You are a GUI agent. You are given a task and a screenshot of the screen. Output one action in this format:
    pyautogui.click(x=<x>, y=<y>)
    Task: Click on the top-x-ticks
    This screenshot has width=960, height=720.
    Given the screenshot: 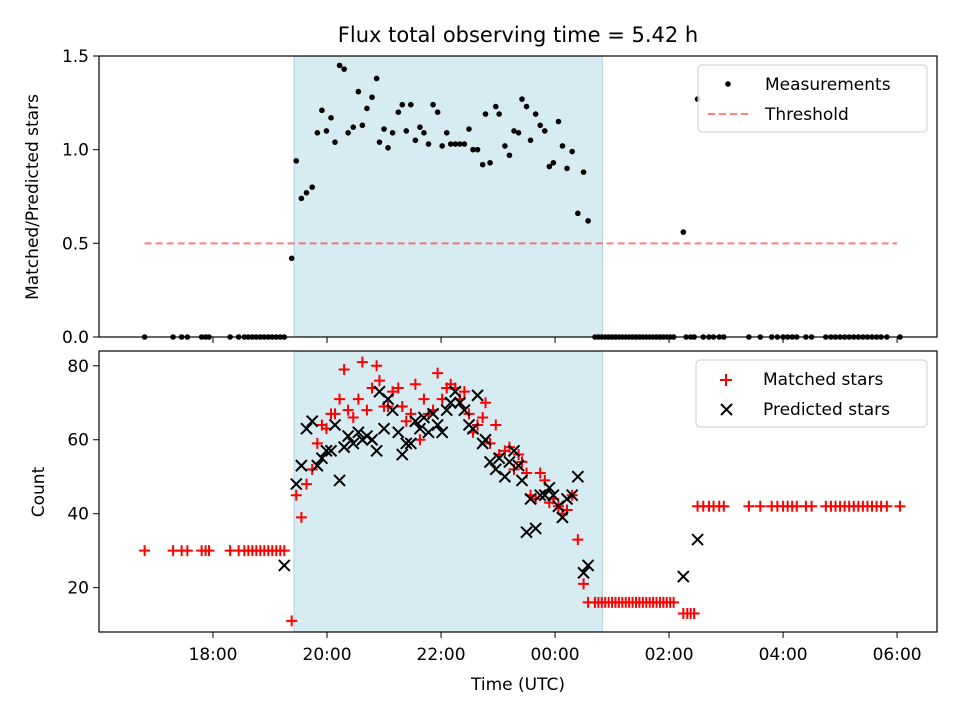 What is the action you would take?
    pyautogui.click(x=555, y=340)
    